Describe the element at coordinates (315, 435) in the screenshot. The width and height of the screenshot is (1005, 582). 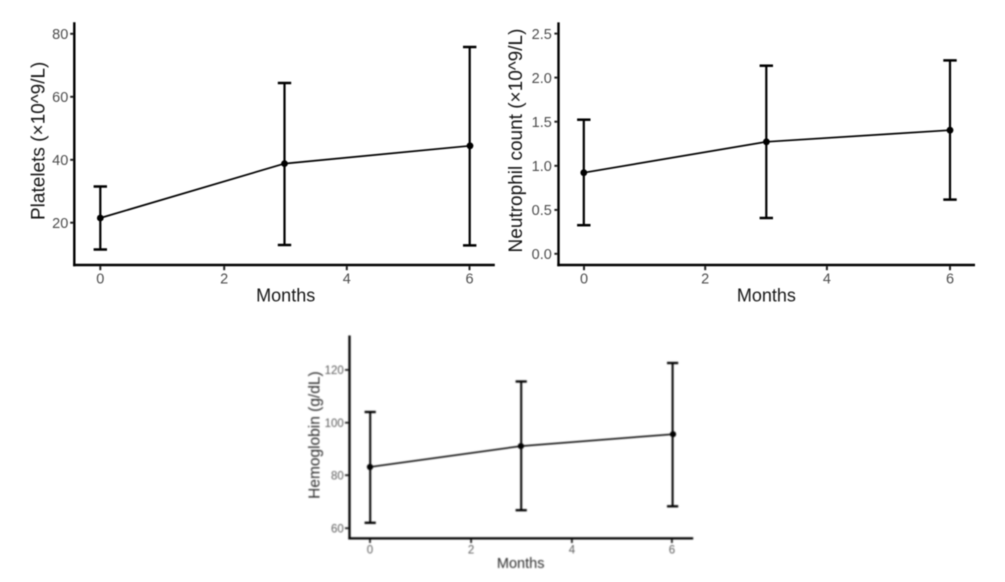
I see `svg-text: Hemoglobin (g/dL)` at that location.